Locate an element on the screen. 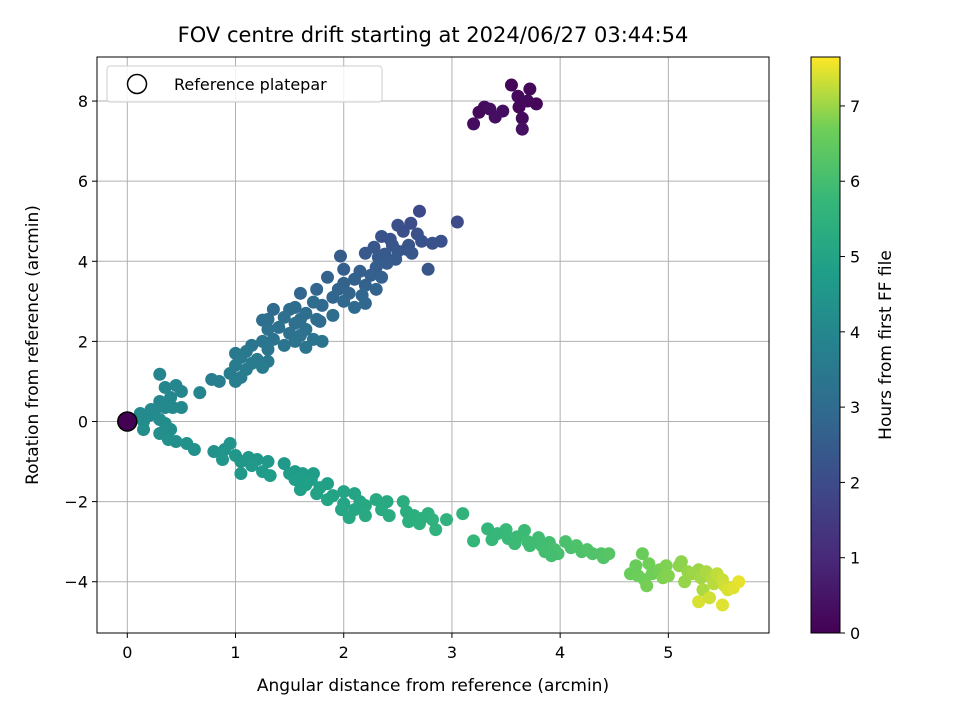 The width and height of the screenshot is (960, 720). x-tick-label: 3 is located at coordinates (452, 652).